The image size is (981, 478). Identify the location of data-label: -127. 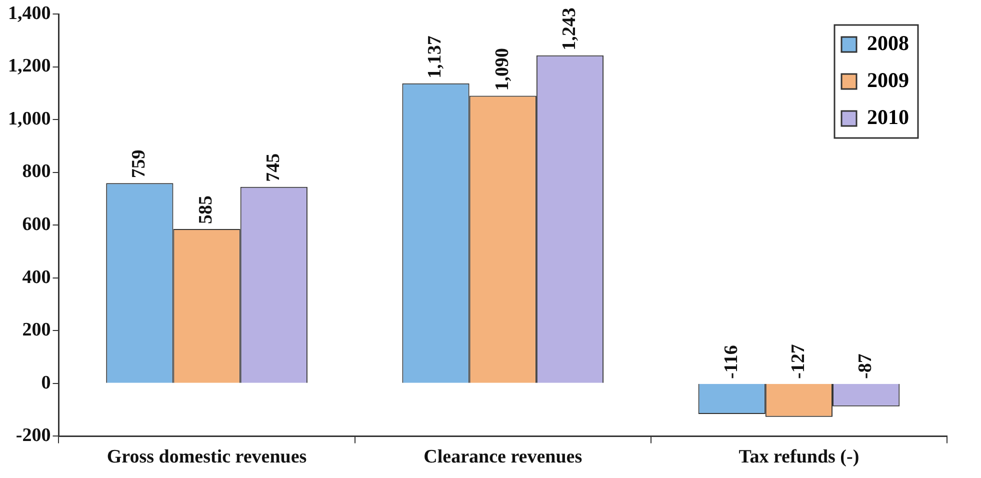
(798, 361).